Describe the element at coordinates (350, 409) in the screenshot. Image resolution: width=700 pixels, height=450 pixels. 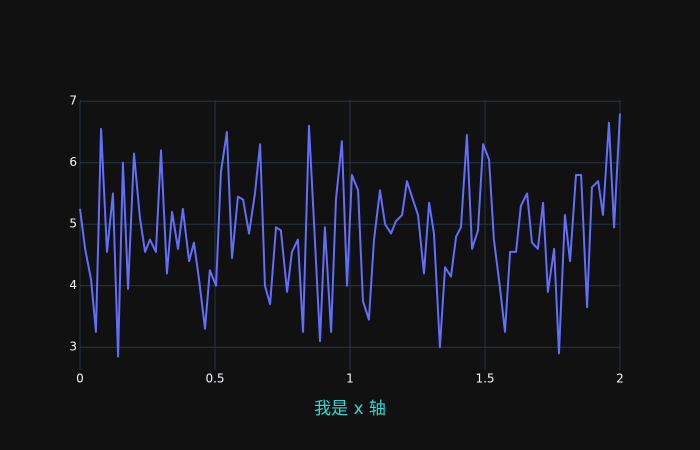
I see `x-axis-title: 我是 x 轴` at that location.